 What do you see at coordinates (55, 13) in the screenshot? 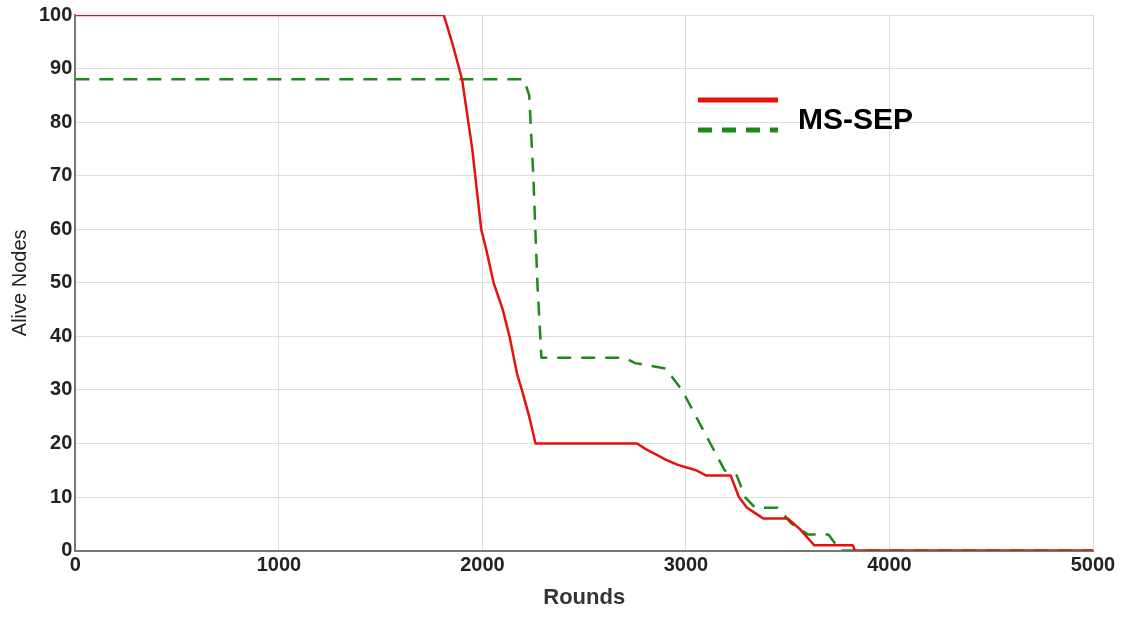
I see `y-tick-label: 100` at bounding box center [55, 13].